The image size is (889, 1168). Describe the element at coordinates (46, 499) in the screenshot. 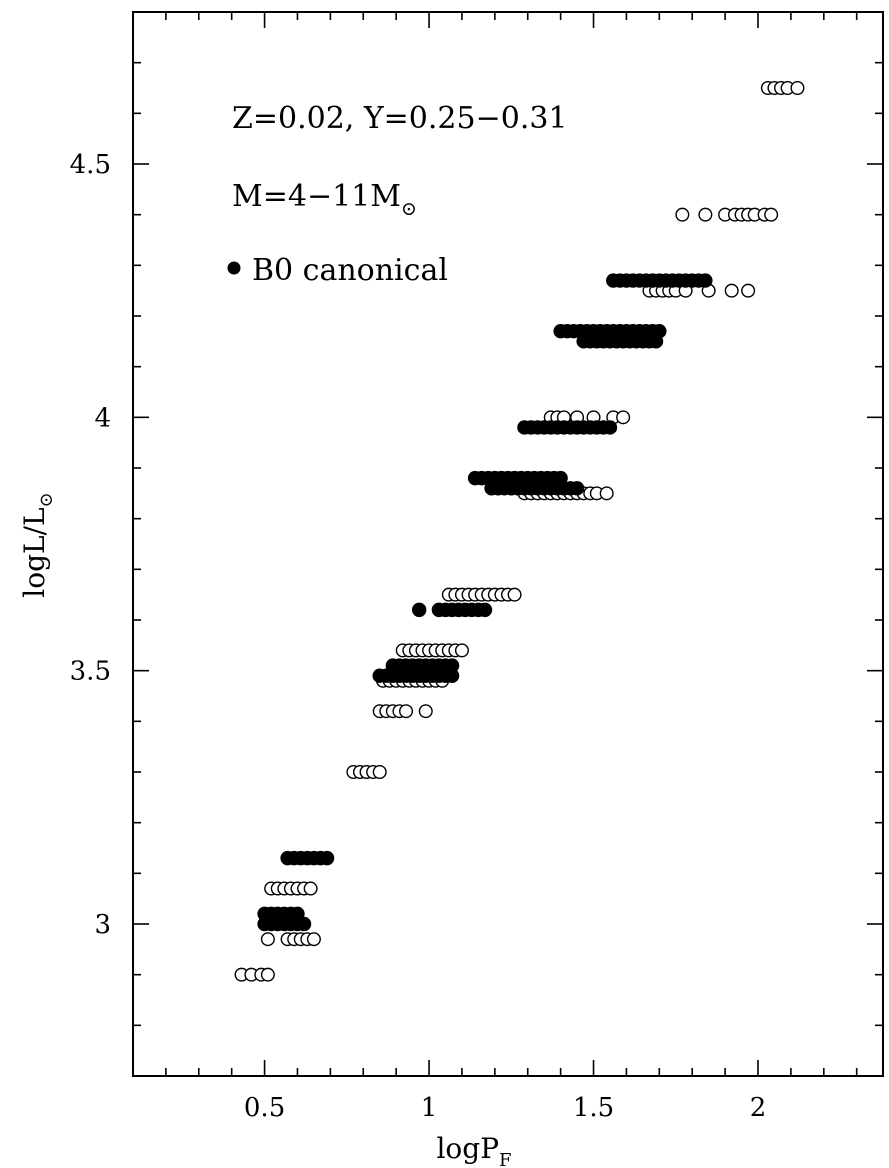

I see `y-axis-label-sub: ⊙` at that location.